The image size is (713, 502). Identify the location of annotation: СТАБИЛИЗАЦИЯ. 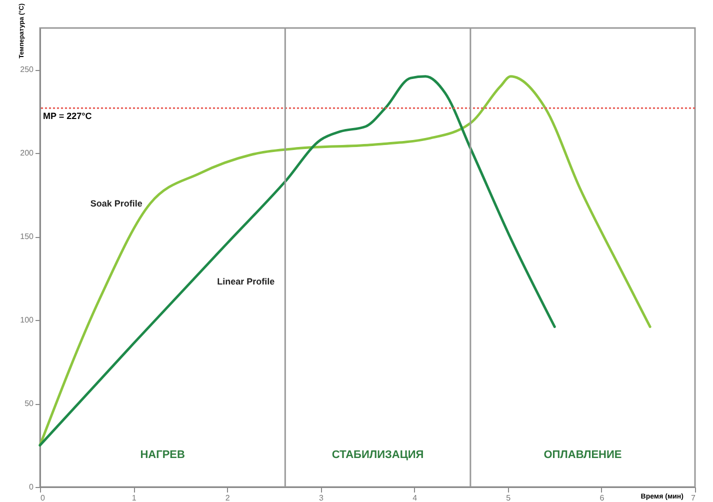
(378, 455).